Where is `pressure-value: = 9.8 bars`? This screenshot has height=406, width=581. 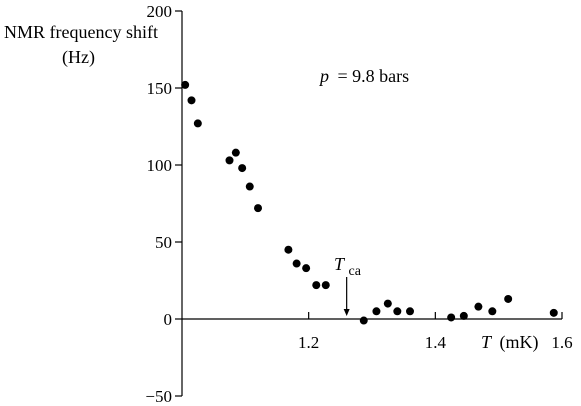
pressure-value: = 9.8 bars is located at coordinates (374, 76).